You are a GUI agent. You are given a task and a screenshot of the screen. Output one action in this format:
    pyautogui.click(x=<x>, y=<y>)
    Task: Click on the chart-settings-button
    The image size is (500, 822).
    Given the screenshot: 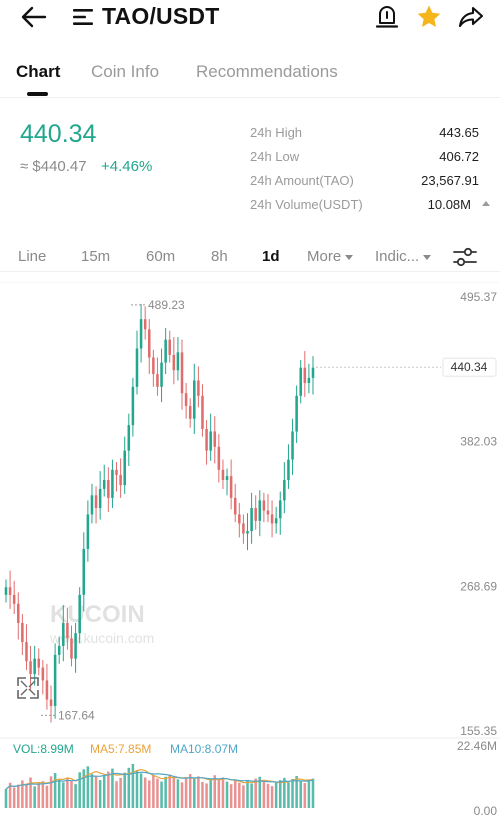 What is the action you would take?
    pyautogui.click(x=465, y=257)
    